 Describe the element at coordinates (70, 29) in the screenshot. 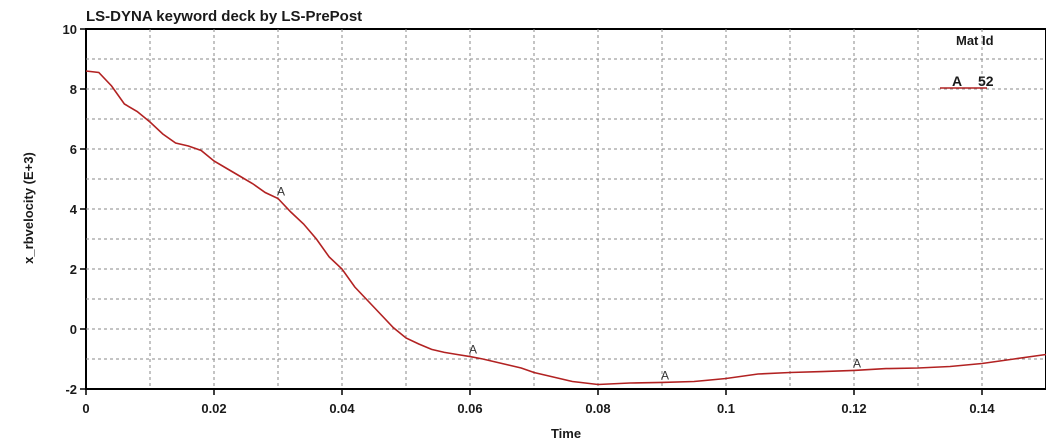

I see `y-tick-label: 10` at that location.